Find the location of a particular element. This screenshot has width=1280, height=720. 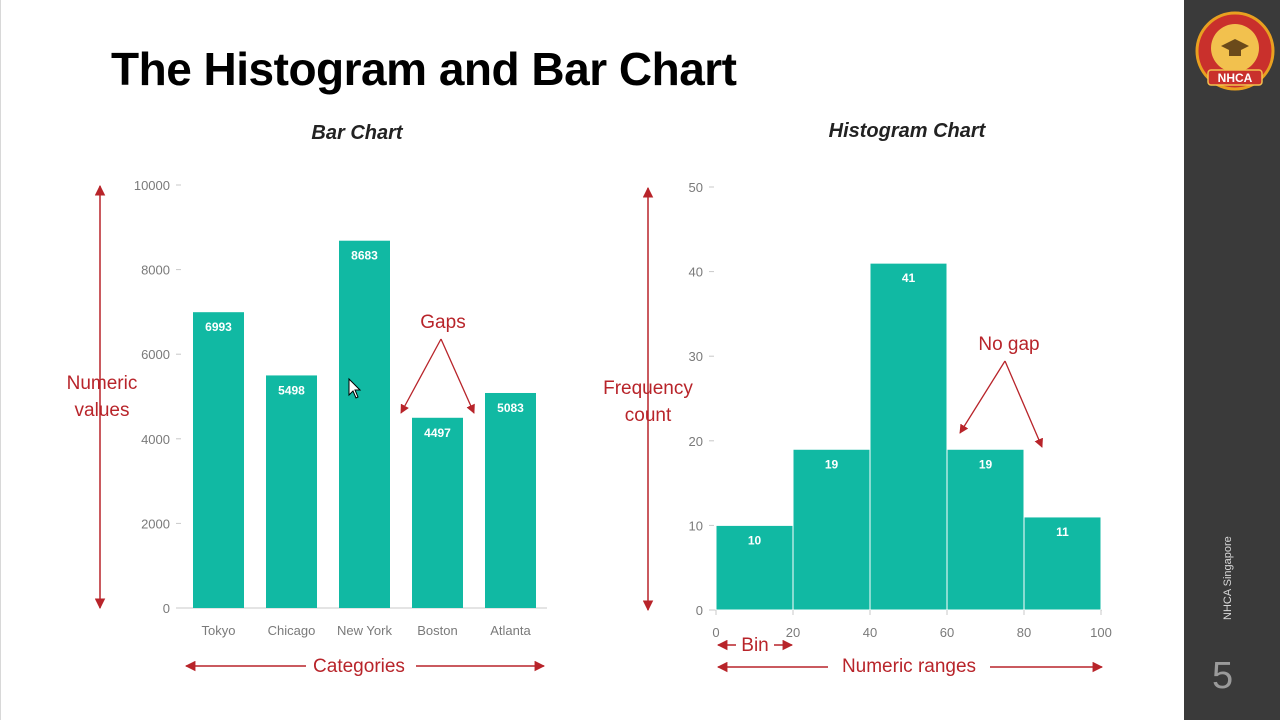

bar-ytick-label: 2000 is located at coordinates (155, 523).